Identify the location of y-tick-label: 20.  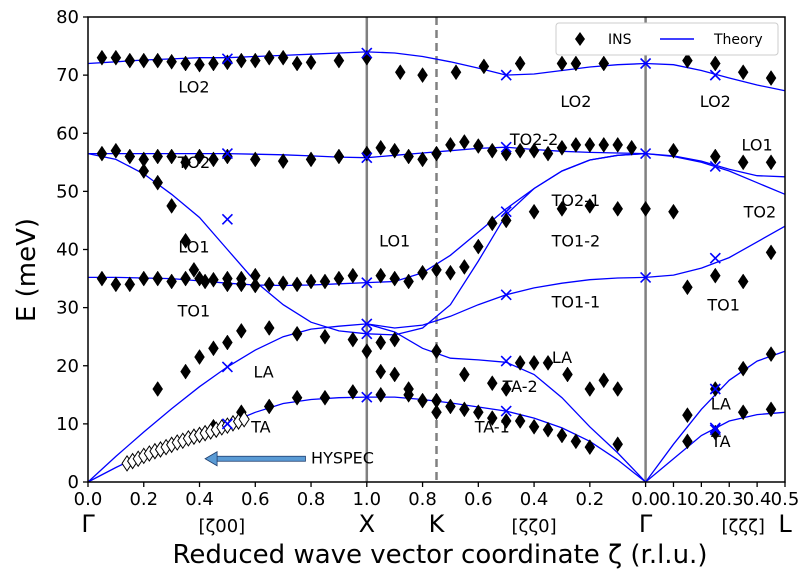
(67, 366).